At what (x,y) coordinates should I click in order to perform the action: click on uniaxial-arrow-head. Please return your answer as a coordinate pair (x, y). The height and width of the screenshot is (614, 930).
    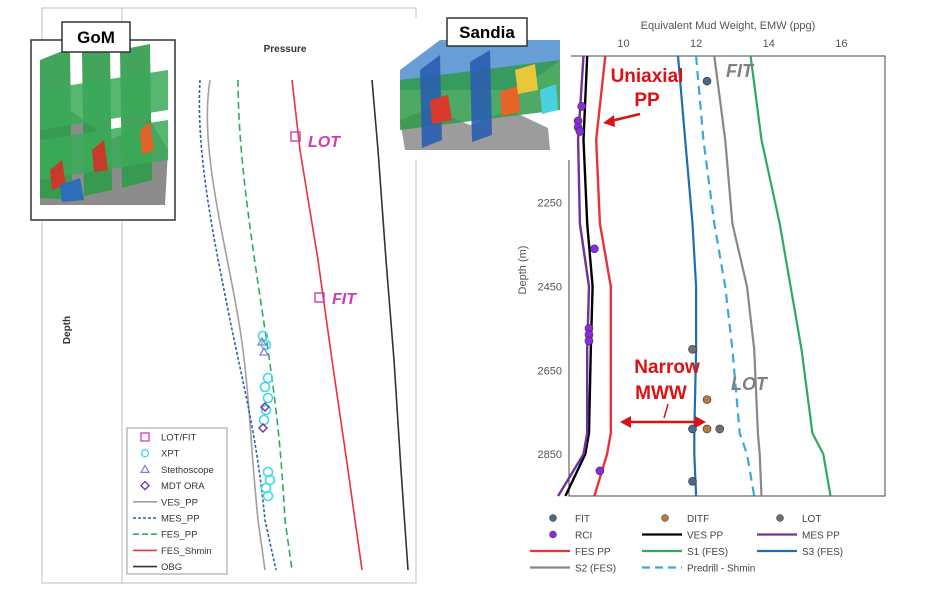
    Looking at the image, I should click on (609, 121).